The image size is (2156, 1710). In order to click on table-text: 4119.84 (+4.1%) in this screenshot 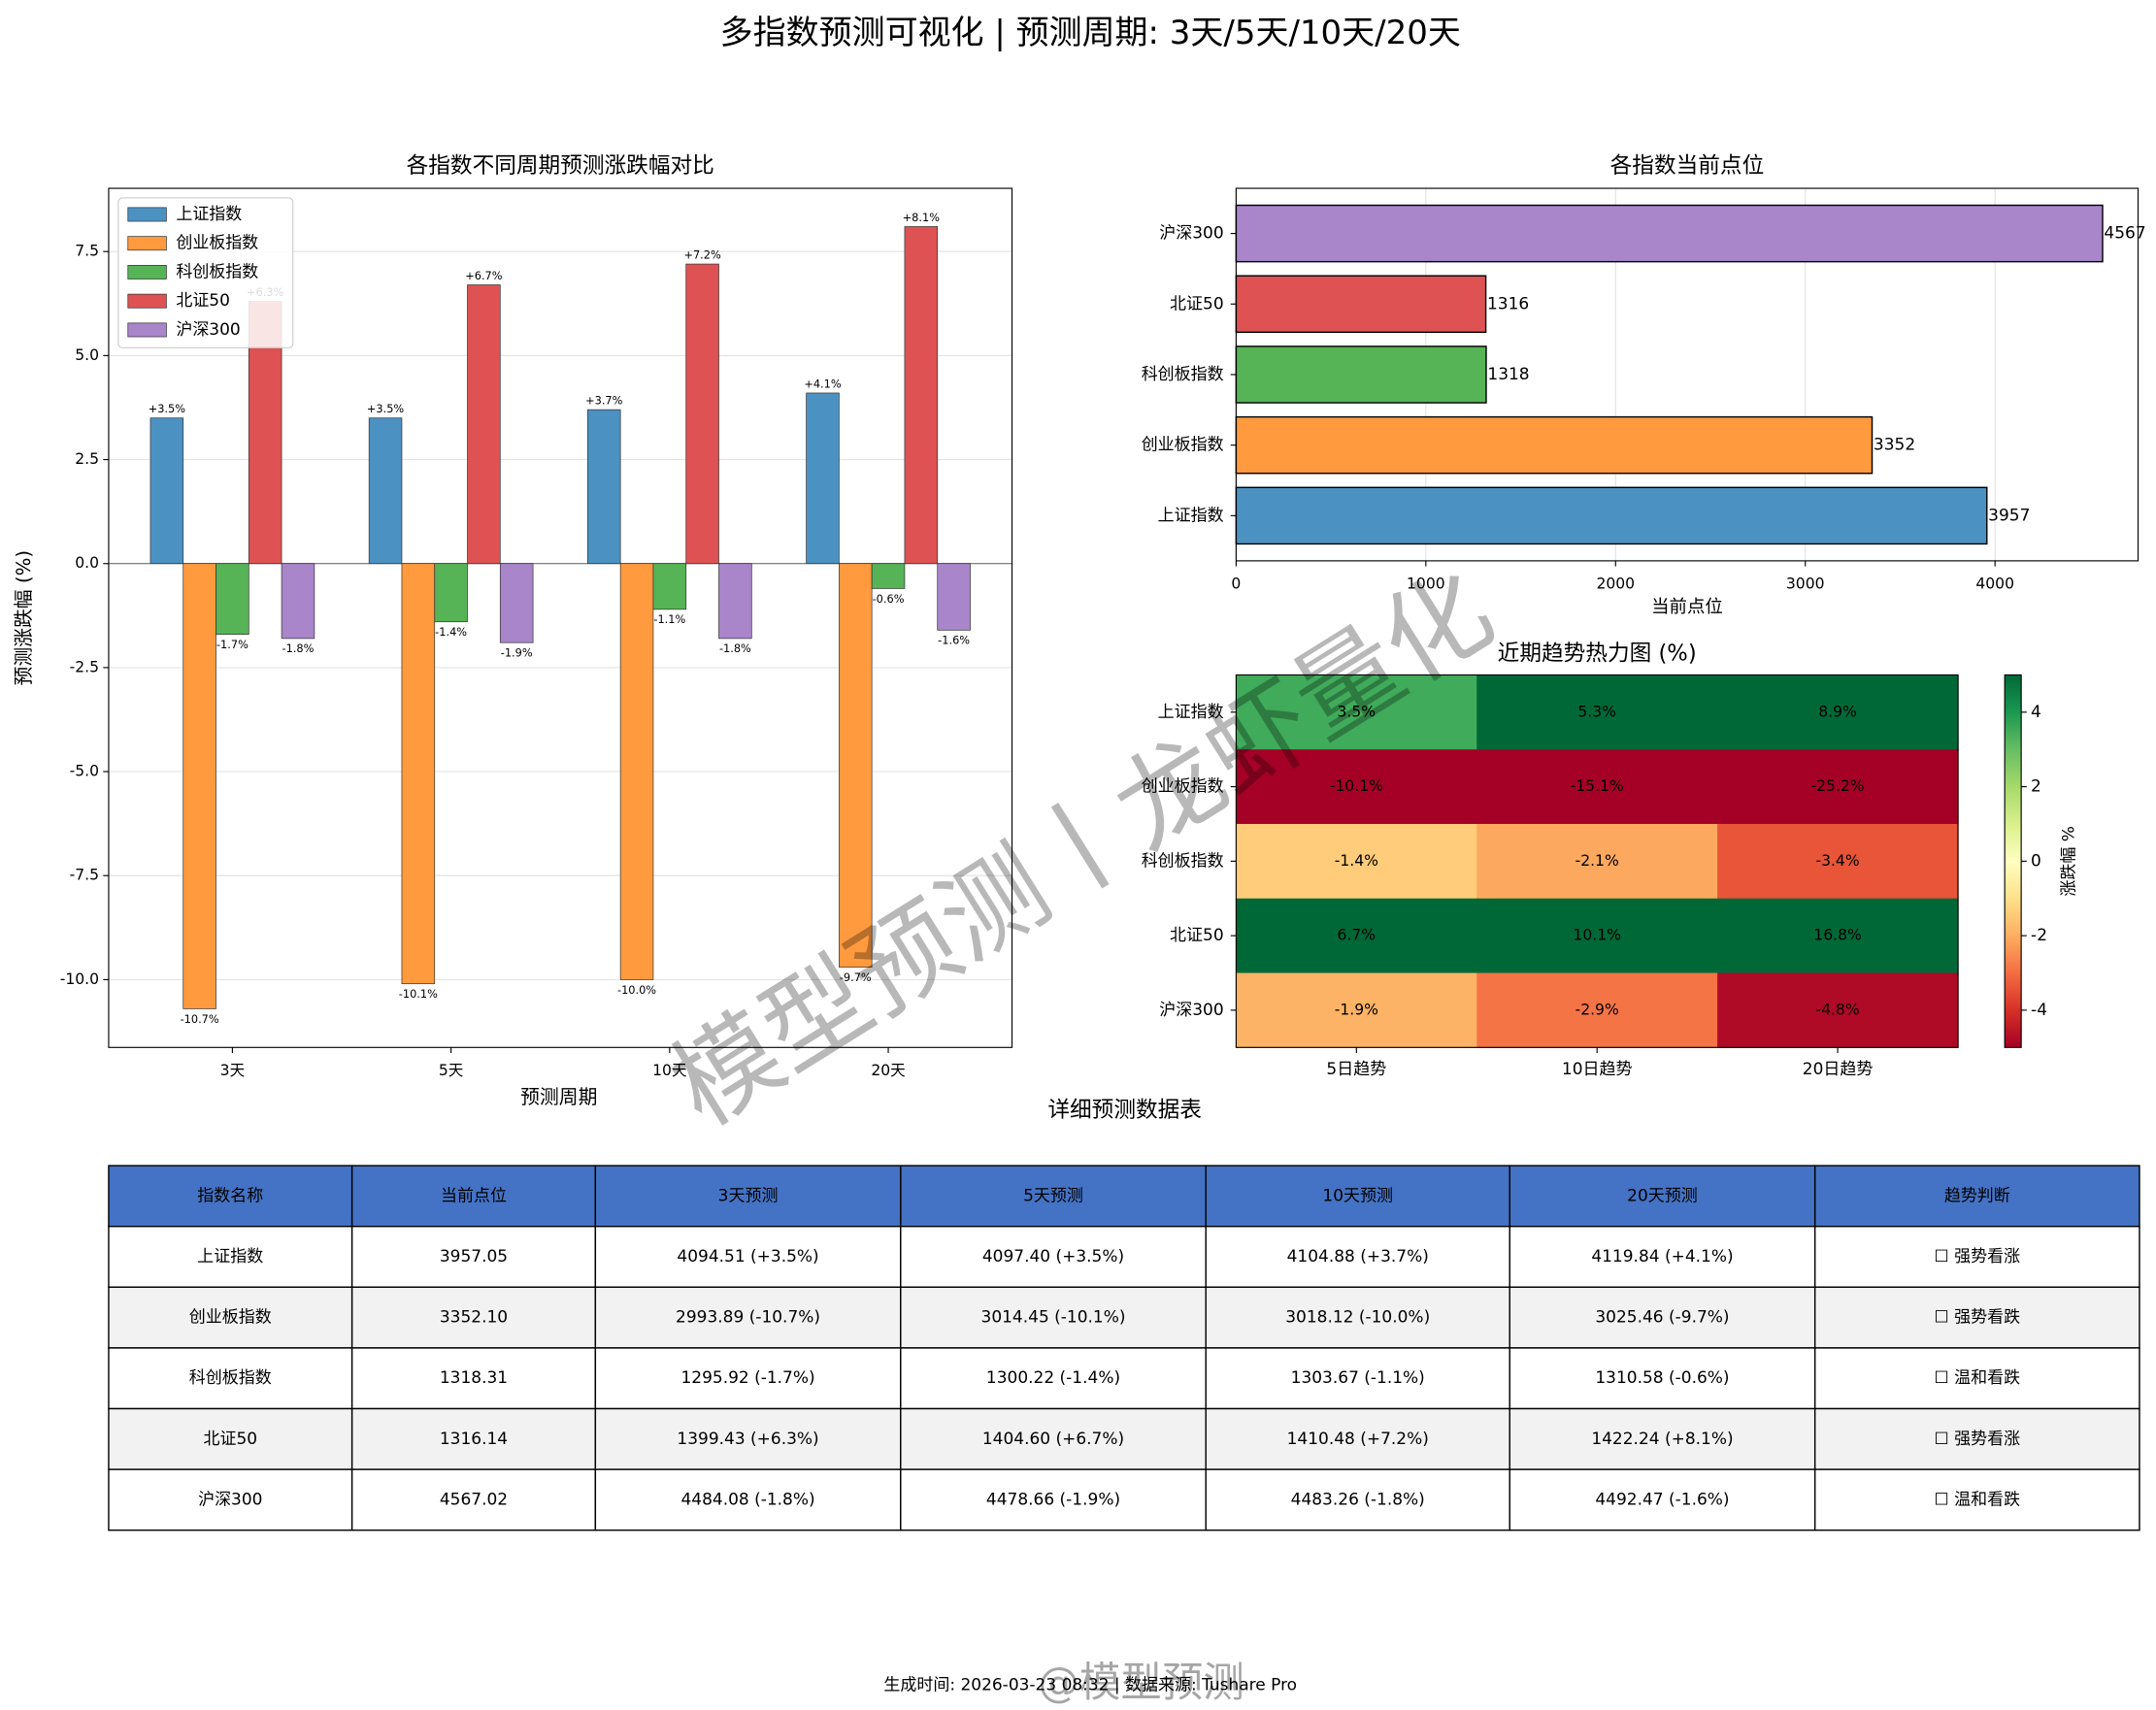, I will do `click(1662, 1256)`.